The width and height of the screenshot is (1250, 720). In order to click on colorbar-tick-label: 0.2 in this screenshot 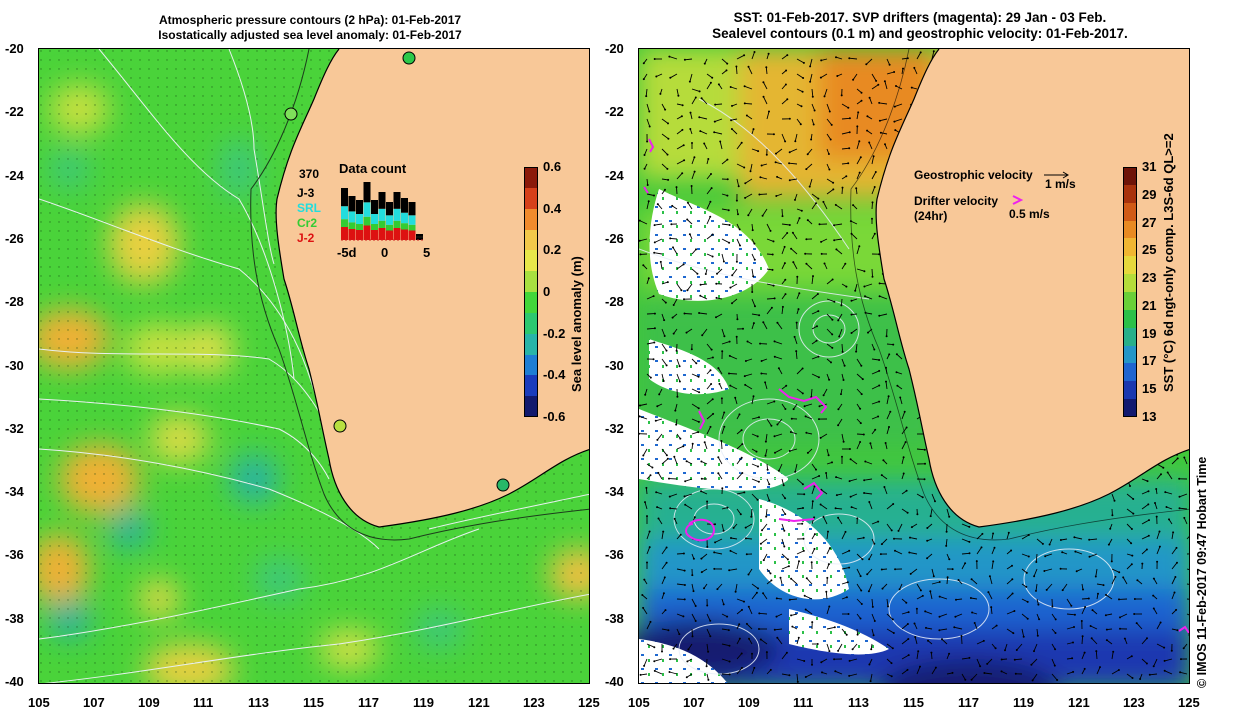, I will do `click(552, 250)`.